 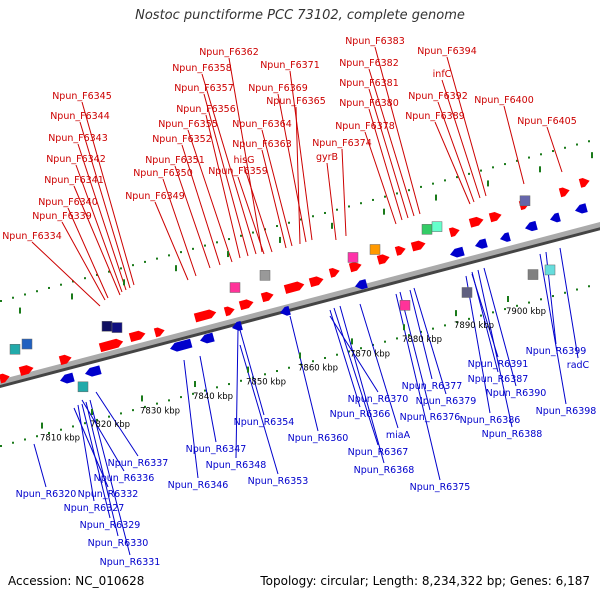 I want to click on gene-label: Npun_R6370, so click(x=378, y=399).